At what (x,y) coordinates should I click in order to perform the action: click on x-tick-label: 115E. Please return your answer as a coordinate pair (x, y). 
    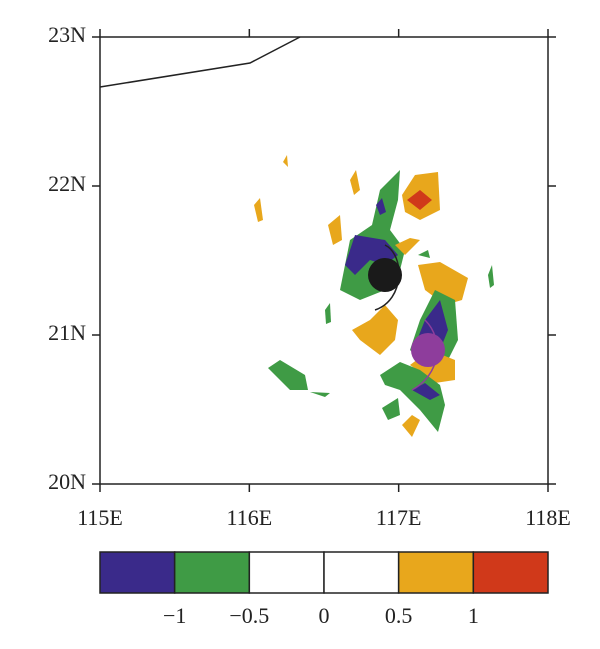
    Looking at the image, I should click on (100, 517).